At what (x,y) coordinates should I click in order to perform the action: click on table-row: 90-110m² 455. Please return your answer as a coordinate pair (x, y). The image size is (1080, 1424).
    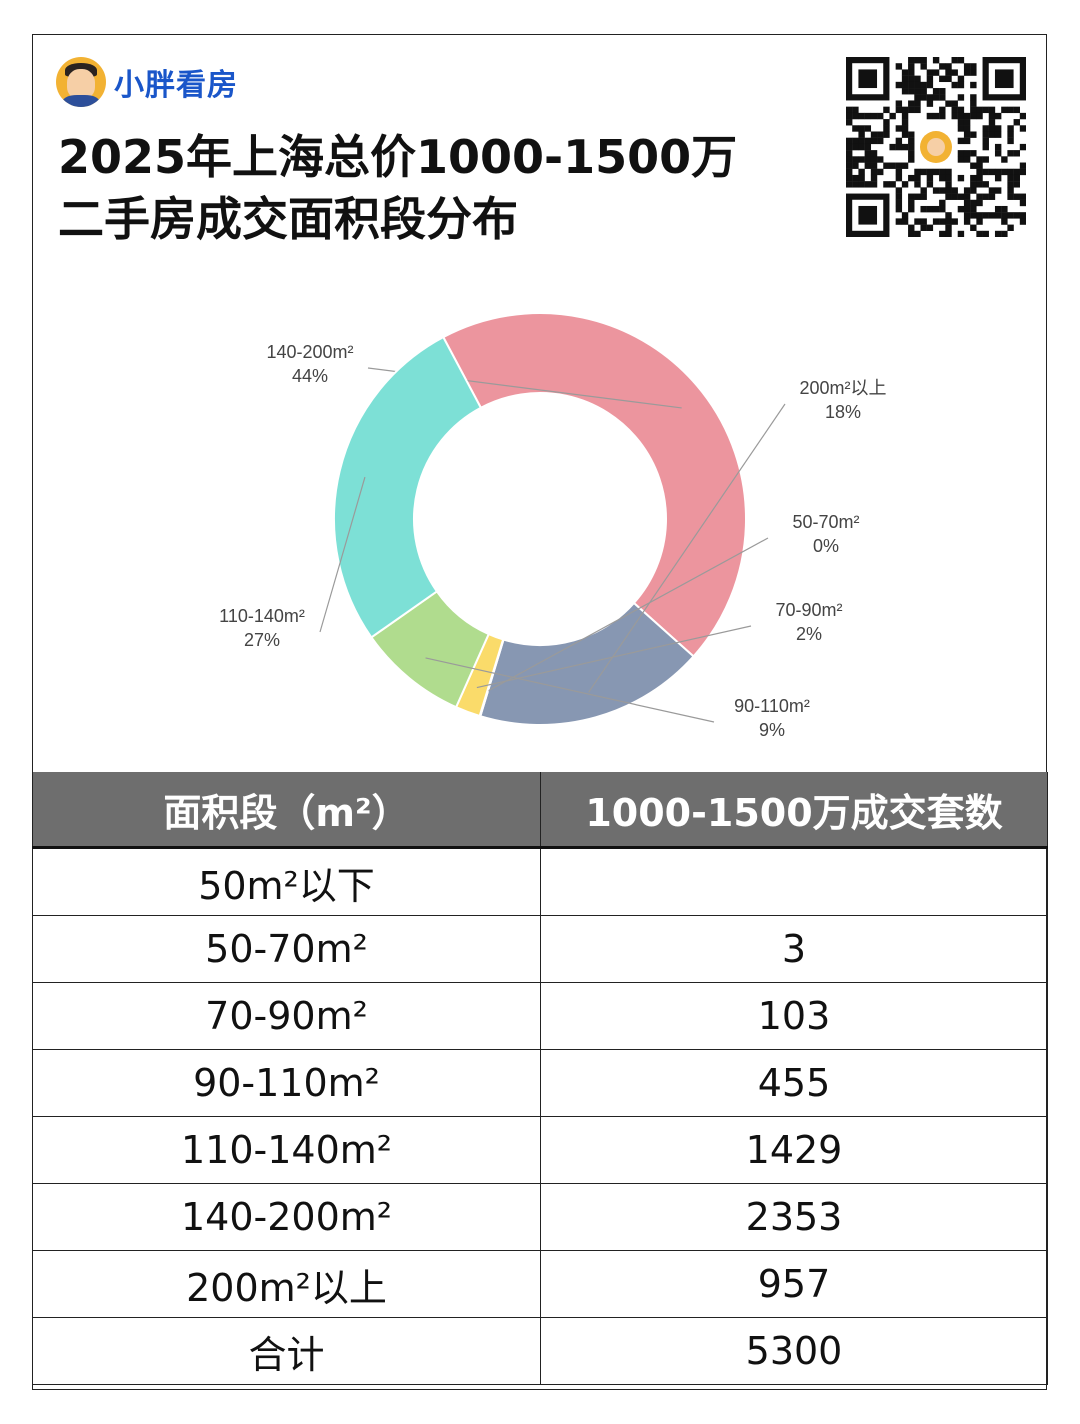
    Looking at the image, I should click on (540, 1083).